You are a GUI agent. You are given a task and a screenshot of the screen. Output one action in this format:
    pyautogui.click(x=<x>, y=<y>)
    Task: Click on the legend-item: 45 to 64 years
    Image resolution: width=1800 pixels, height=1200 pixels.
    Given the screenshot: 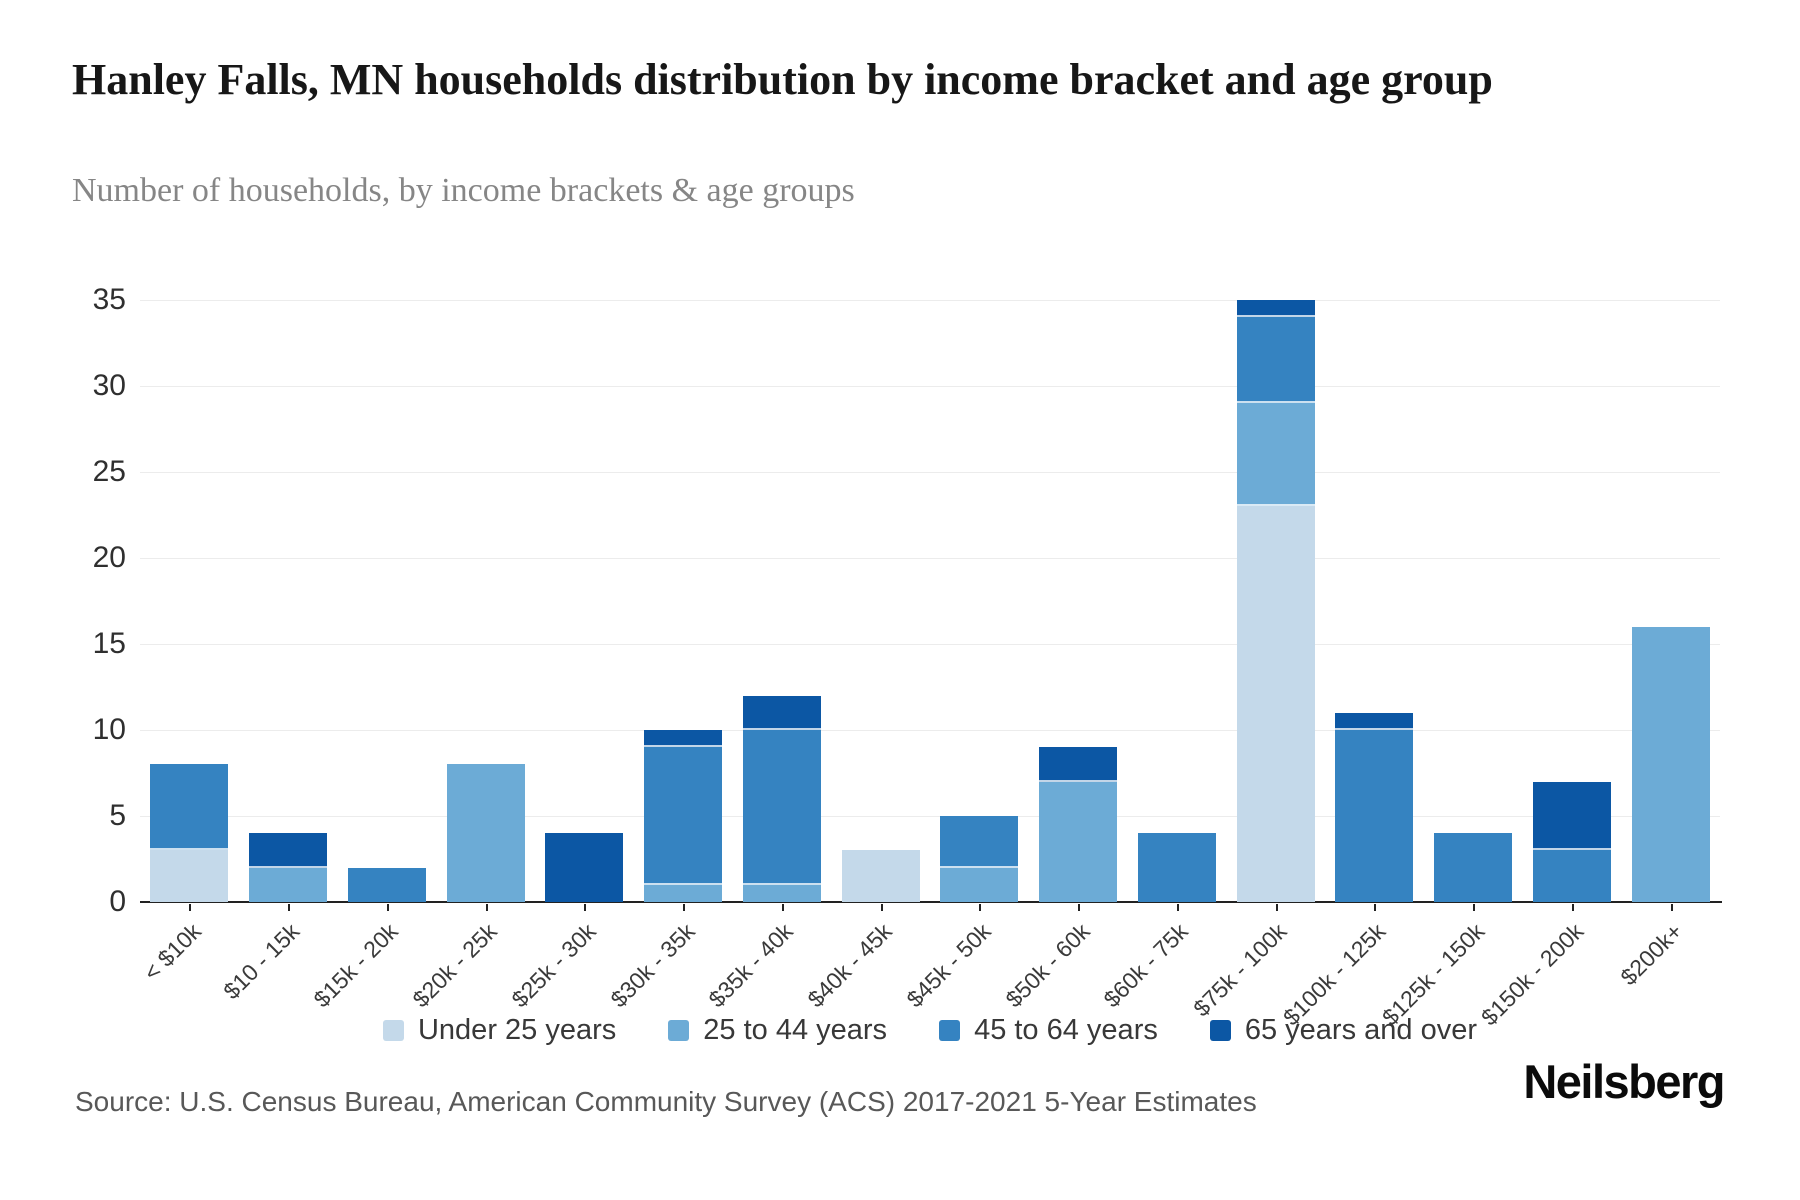 What is the action you would take?
    pyautogui.click(x=1048, y=1030)
    